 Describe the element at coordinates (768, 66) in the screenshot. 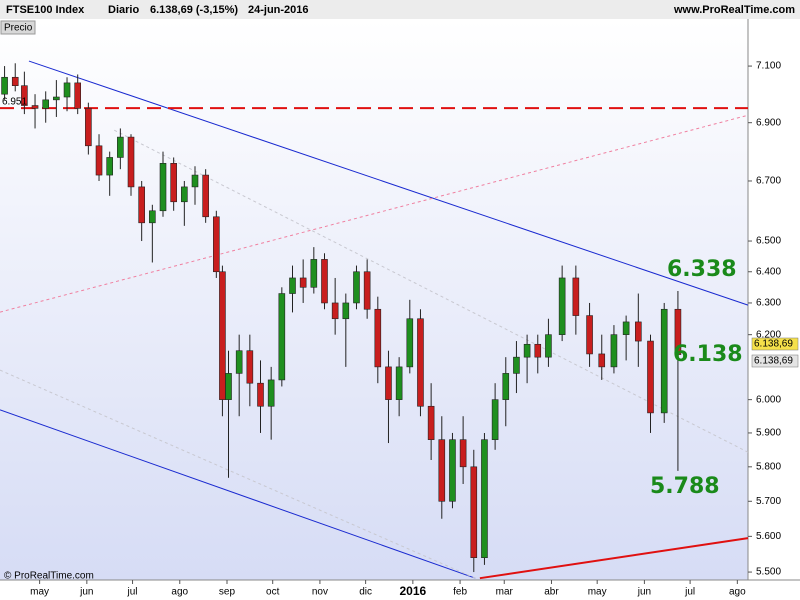

I see `y-tick-label: 7.100` at that location.